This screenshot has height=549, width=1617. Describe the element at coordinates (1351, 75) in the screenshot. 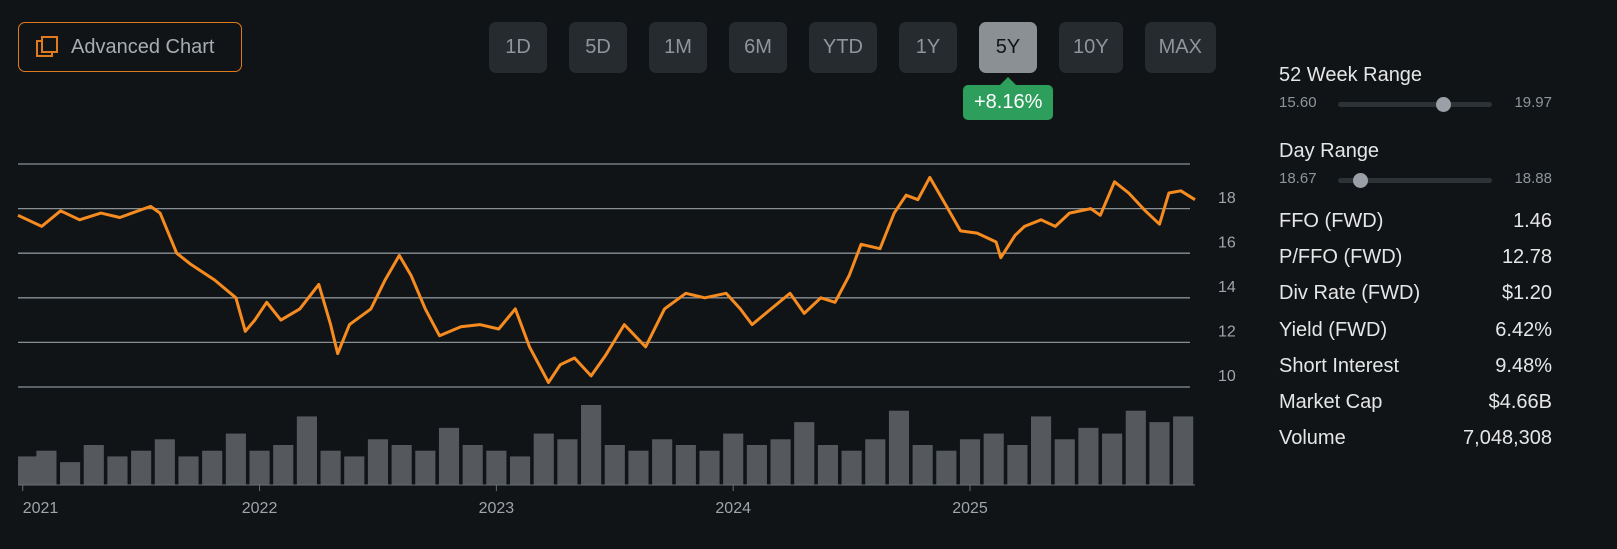

I see `range-label: 52 Week Range` at that location.